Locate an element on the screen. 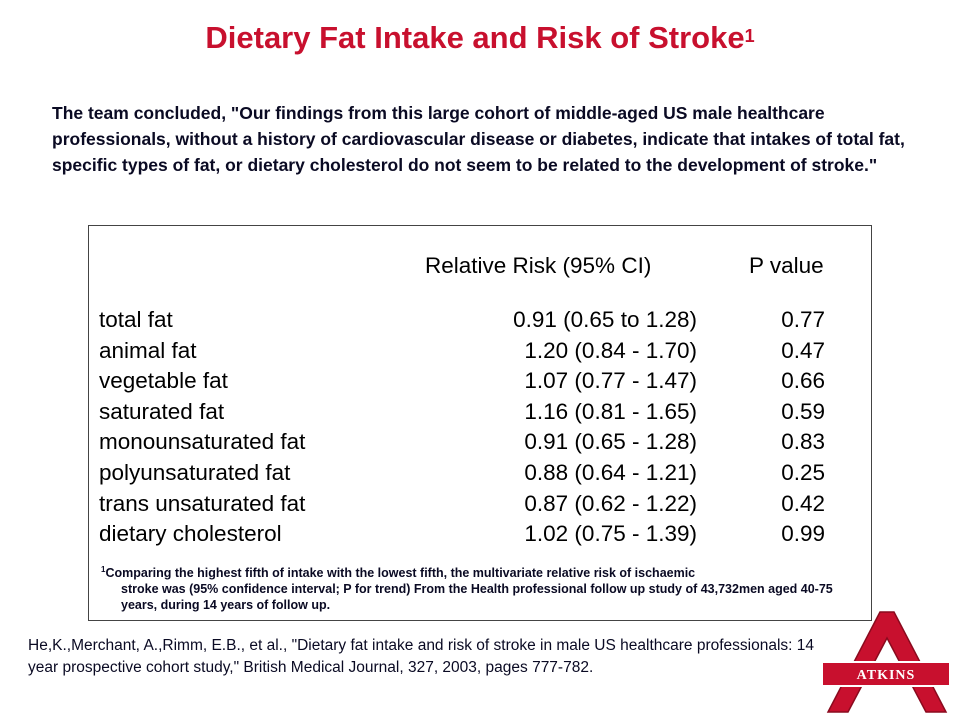 The height and width of the screenshot is (720, 960). row-relative-risk: 0.88 (0.64 - 1.21) is located at coordinates (610, 472).